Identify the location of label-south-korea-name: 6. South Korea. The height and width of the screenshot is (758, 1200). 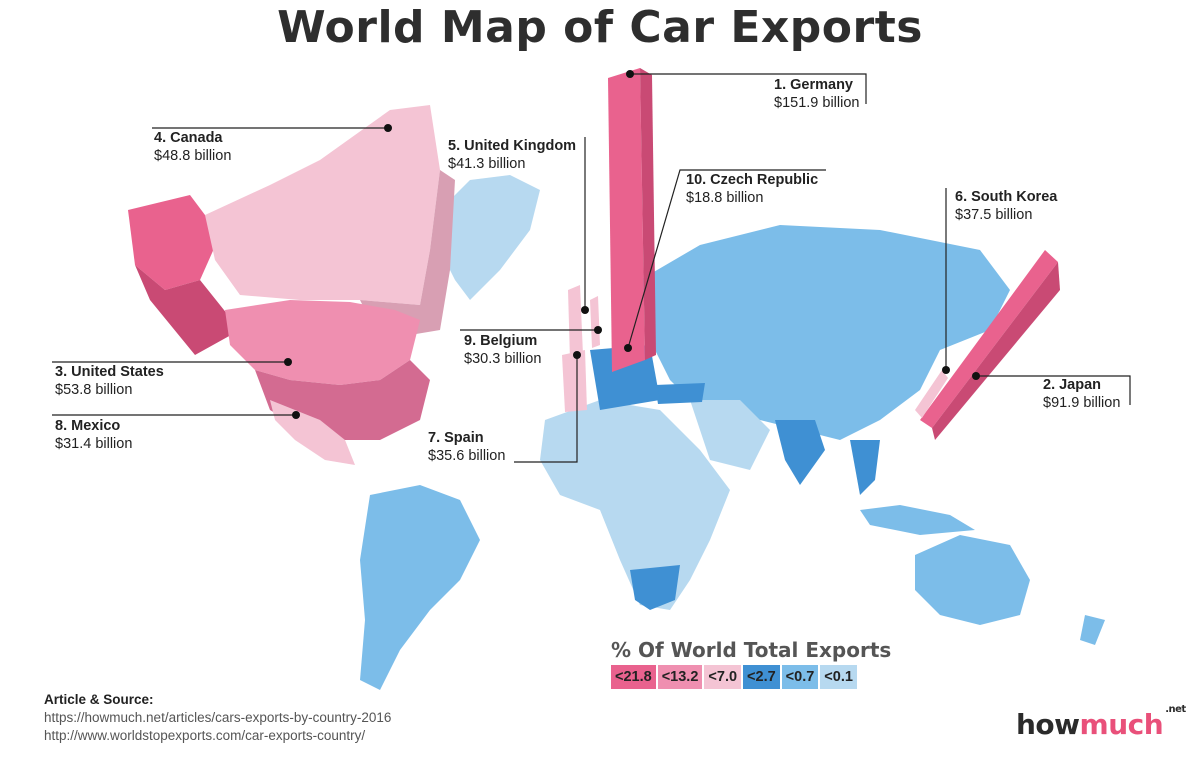
(1006, 197).